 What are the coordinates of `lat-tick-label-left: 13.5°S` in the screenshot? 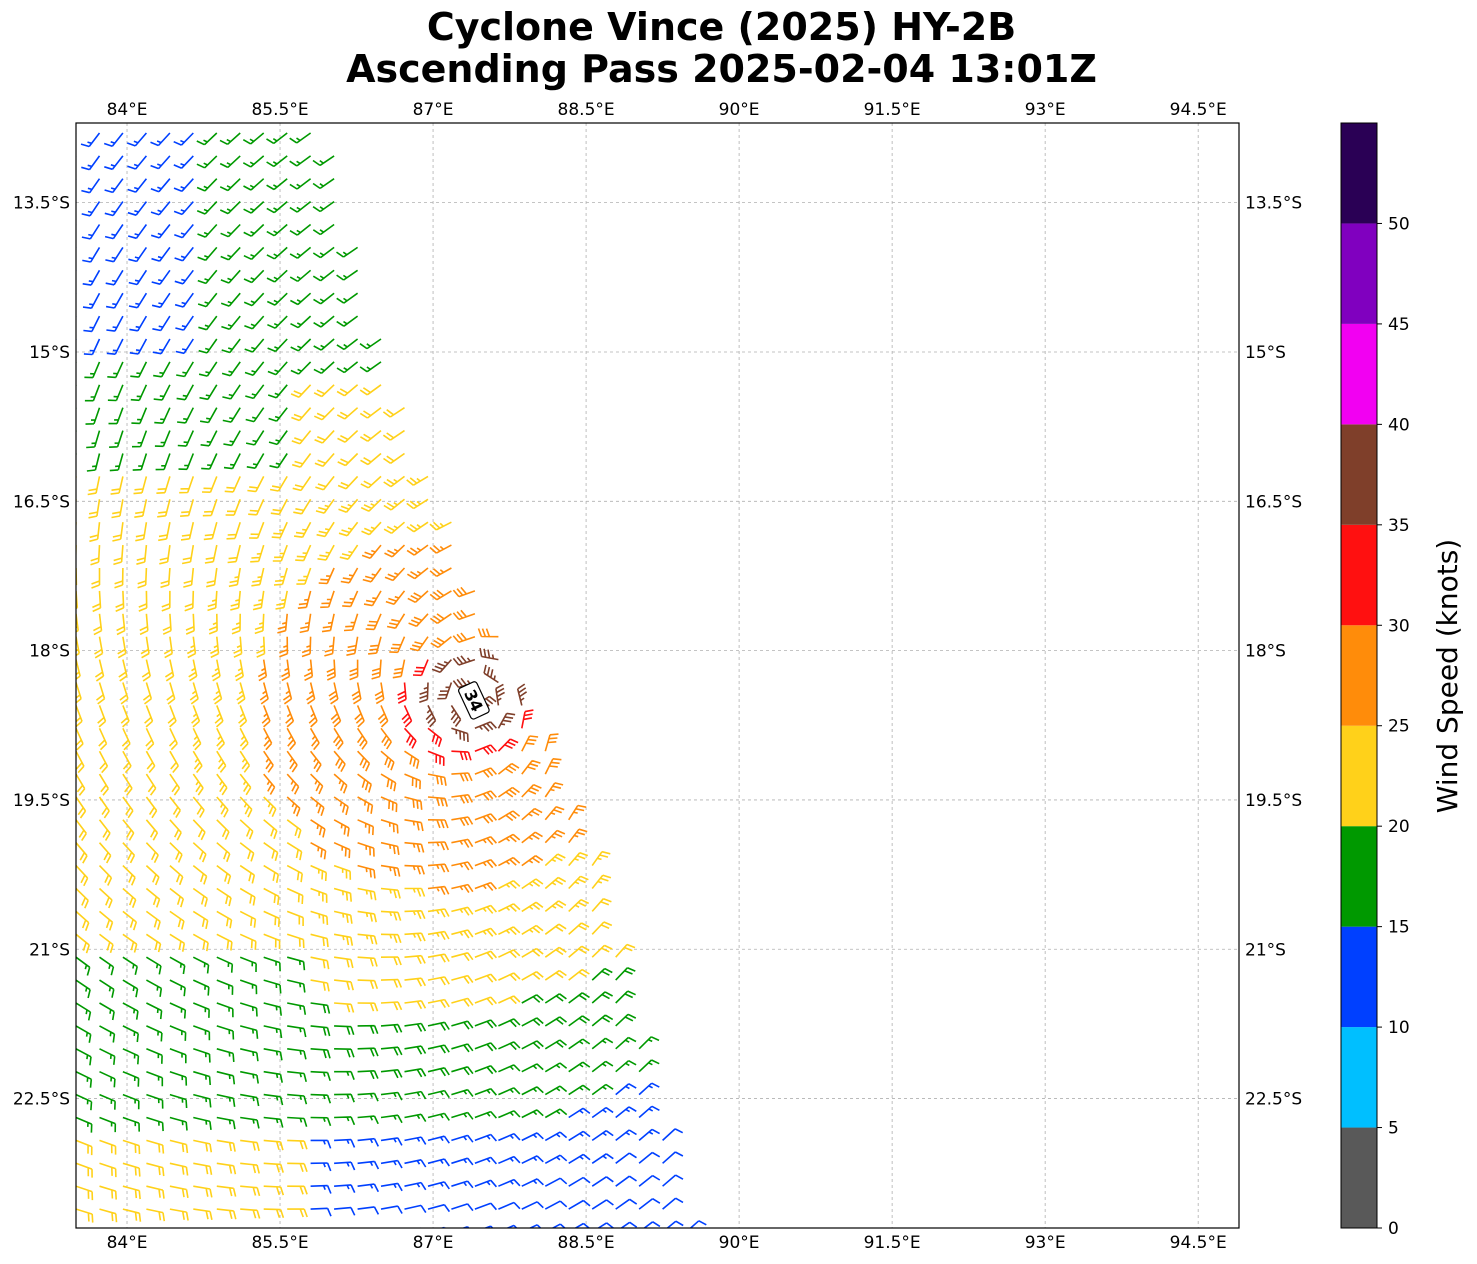 It's located at (41, 204).